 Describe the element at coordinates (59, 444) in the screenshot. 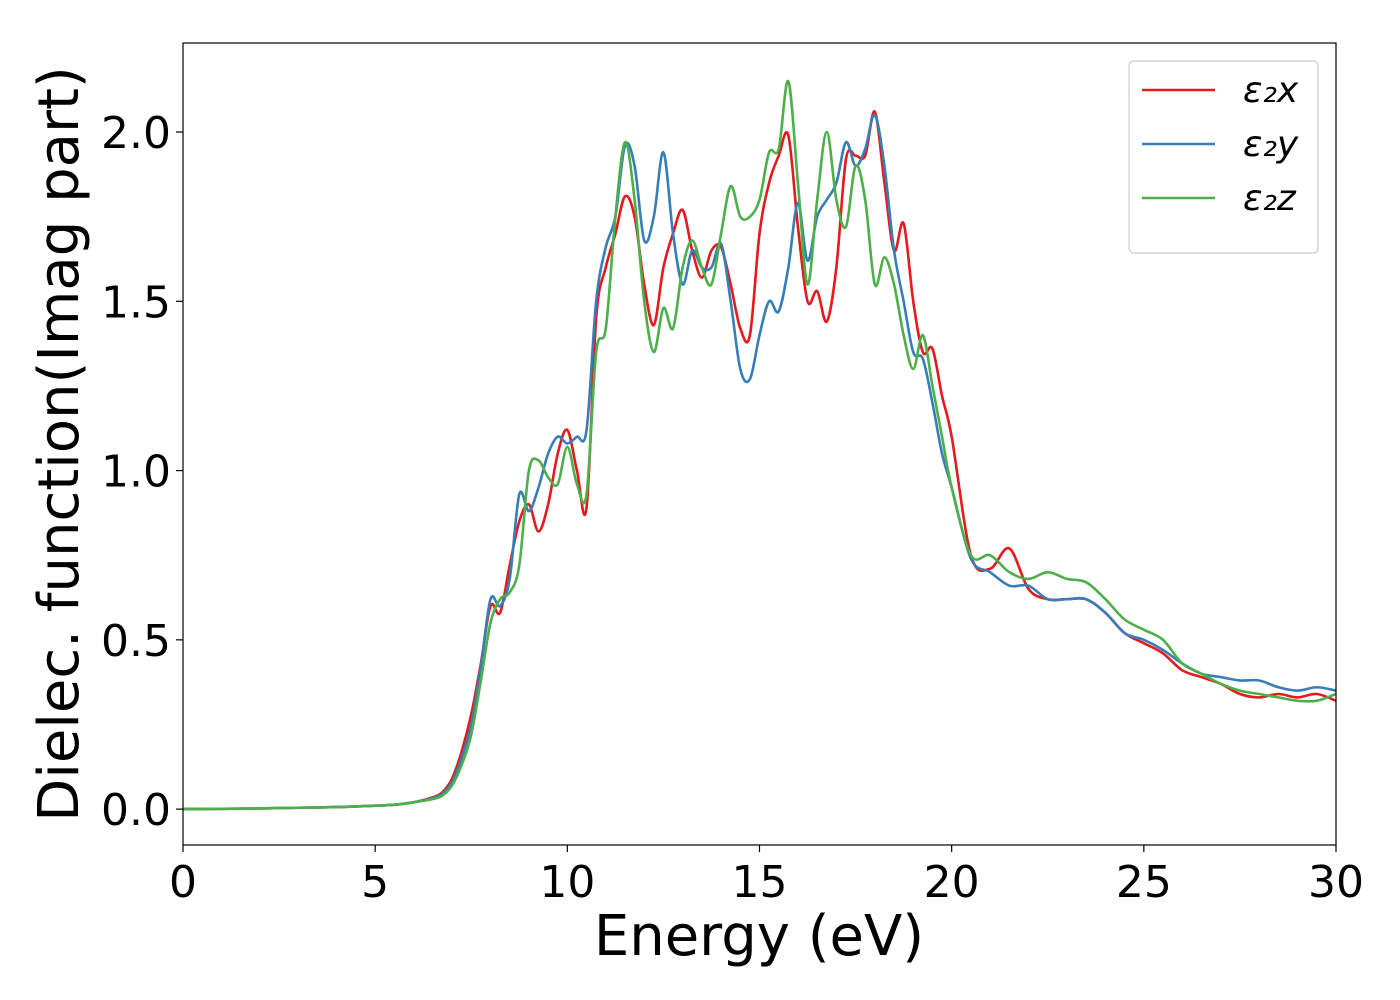

I see `y-axis-label: Dielec. function(Imag part)` at that location.